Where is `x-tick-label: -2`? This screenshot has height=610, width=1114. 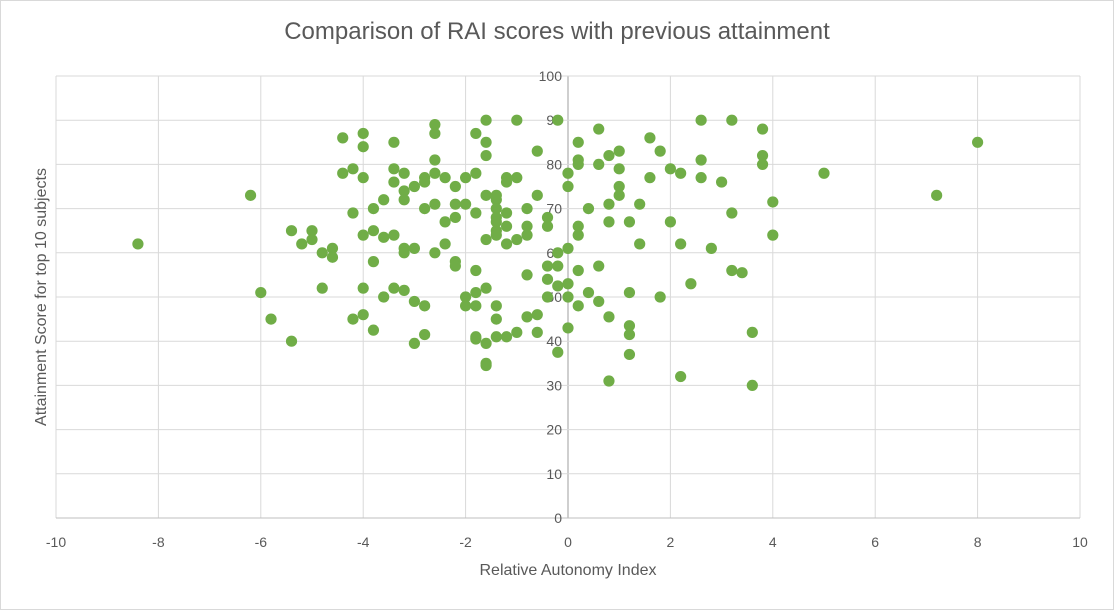 x-tick-label: -2 is located at coordinates (465, 542).